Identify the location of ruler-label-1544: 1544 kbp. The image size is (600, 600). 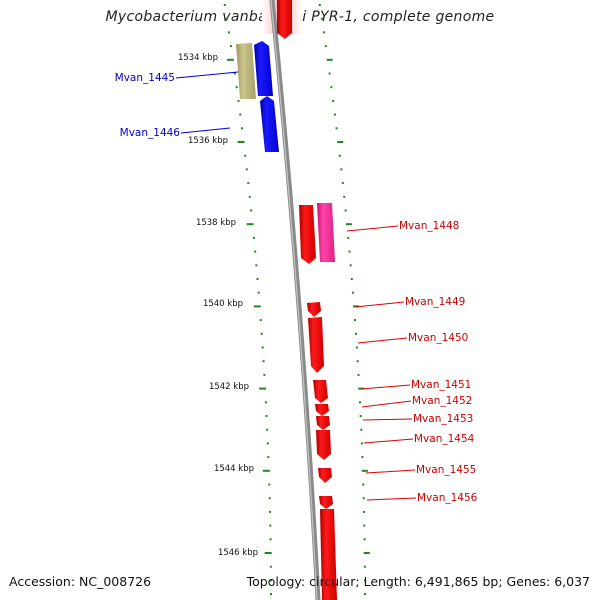
(234, 469).